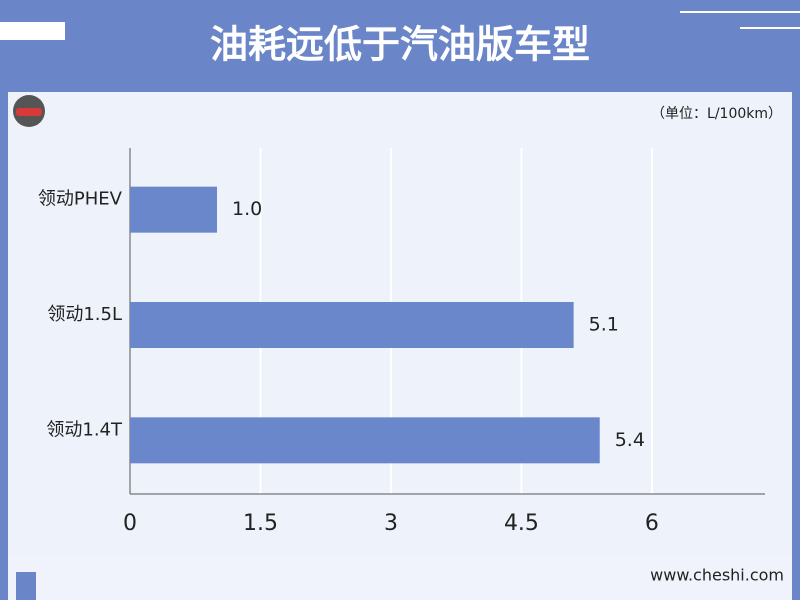  What do you see at coordinates (716, 114) in the screenshot?
I see `unit-note: （单位：L/100km）` at bounding box center [716, 114].